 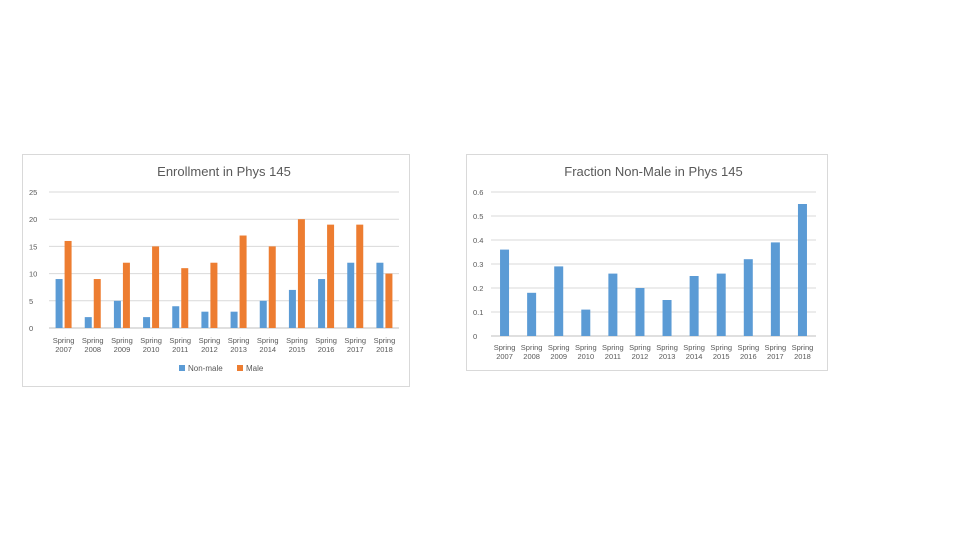 I want to click on enrollment-x-tick-label: 2017, so click(x=355, y=349).